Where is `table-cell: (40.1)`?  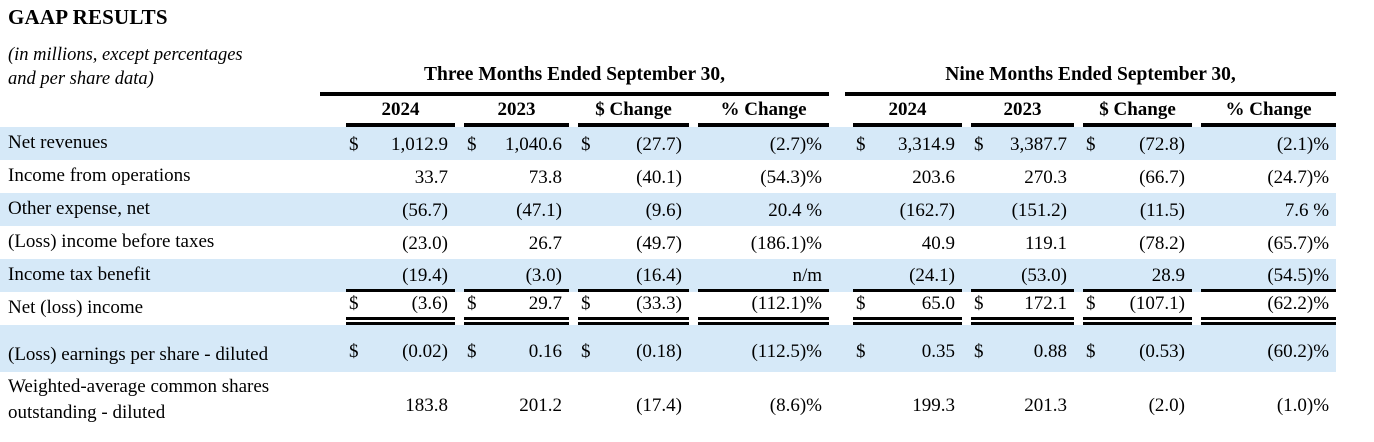
table-cell: (40.1) is located at coordinates (629, 176).